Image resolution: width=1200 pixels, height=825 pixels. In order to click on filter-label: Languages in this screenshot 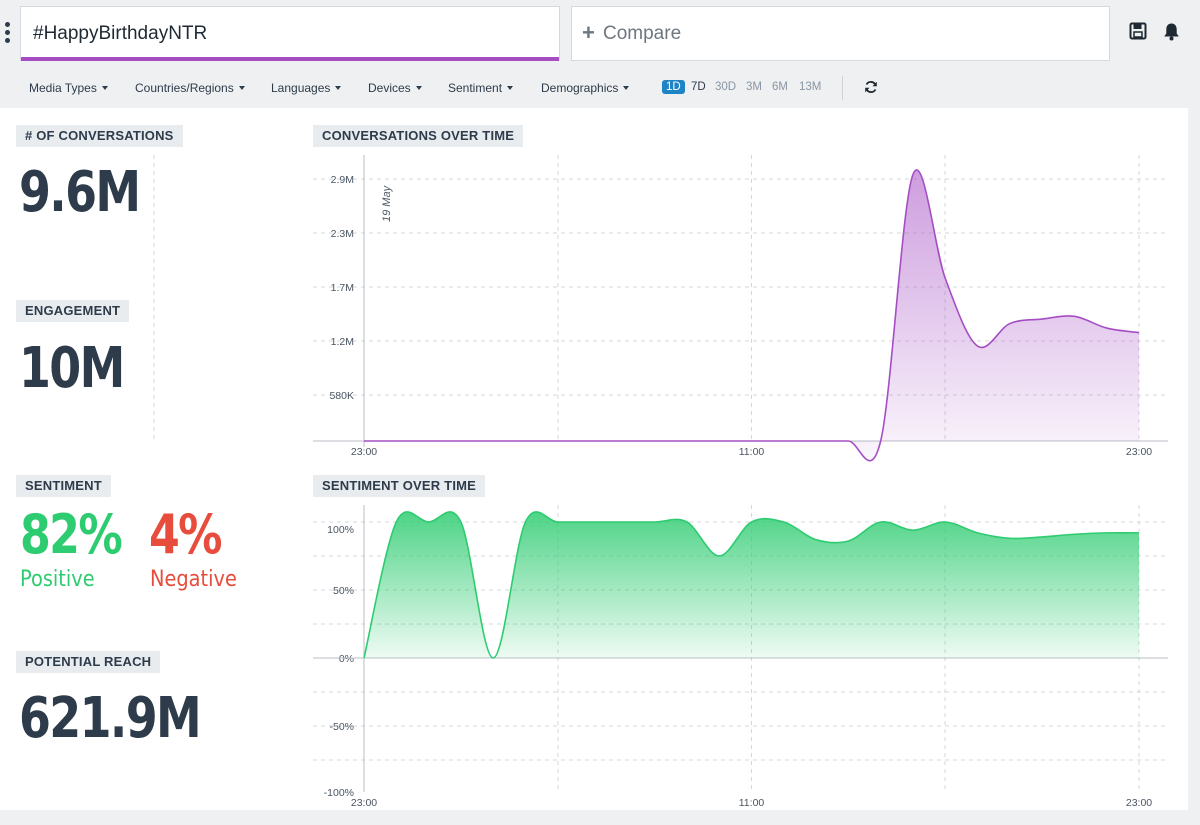, I will do `click(301, 88)`.